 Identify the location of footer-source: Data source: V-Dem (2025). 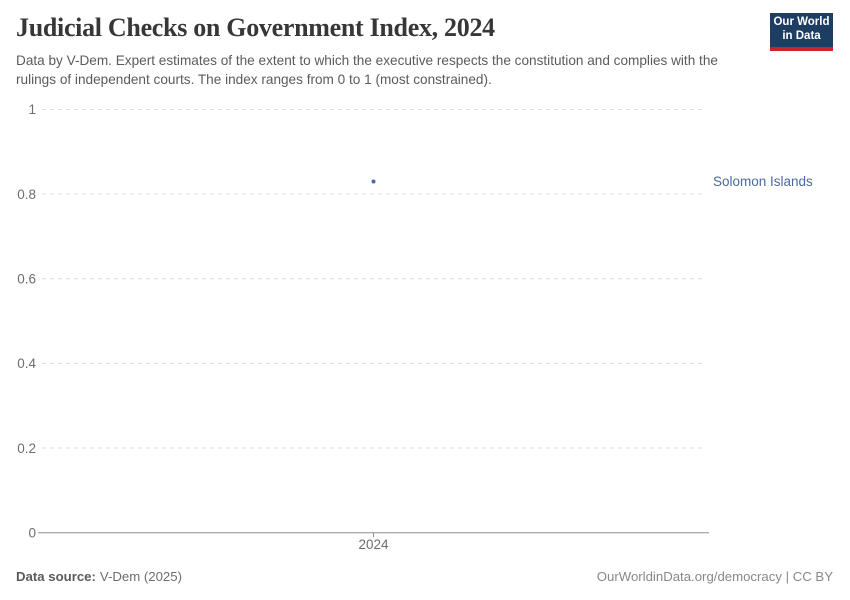
(99, 576).